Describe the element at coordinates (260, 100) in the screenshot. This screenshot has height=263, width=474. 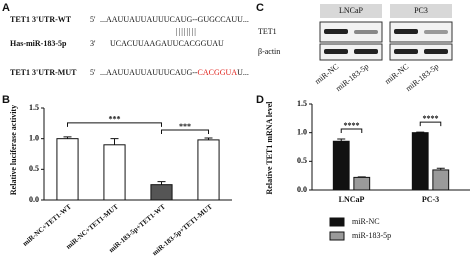
I see `panel-label: D` at that location.